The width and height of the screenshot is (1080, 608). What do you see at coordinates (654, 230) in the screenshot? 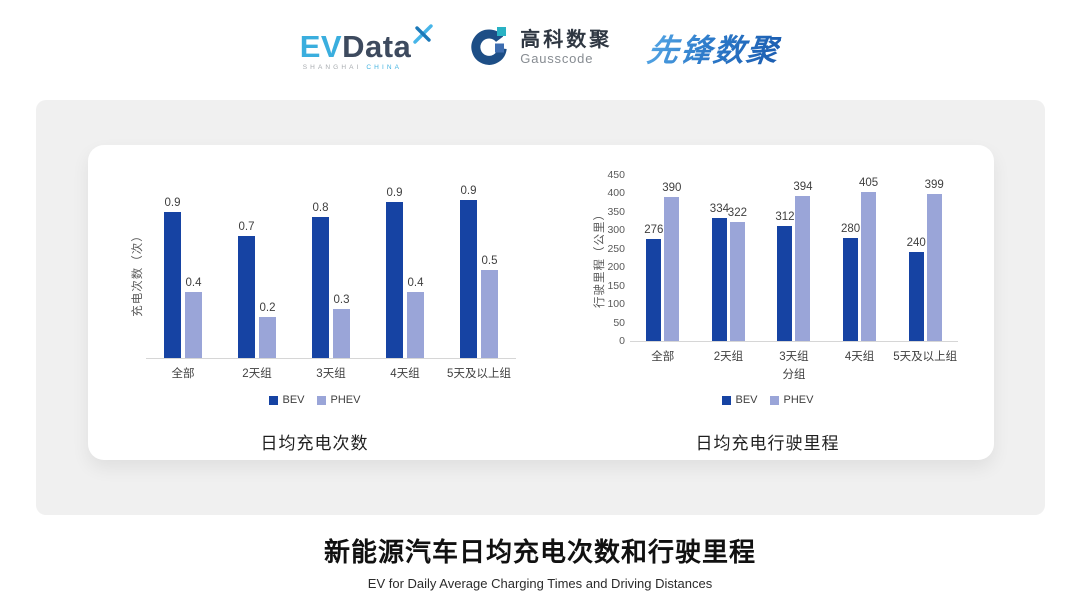
I see `bar-value-label: 276` at bounding box center [654, 230].